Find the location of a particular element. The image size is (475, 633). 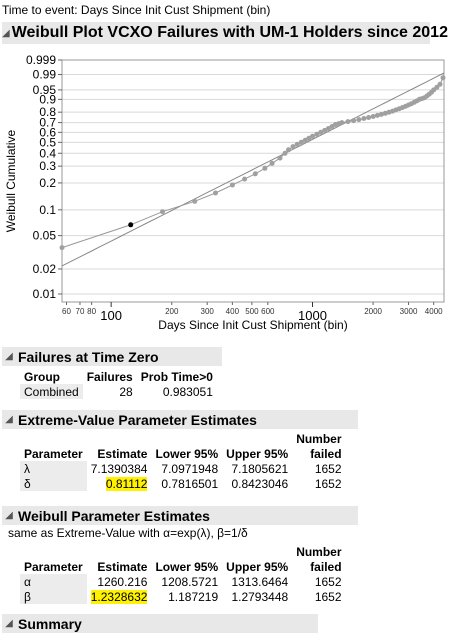

lower-cell: 1208.5721 is located at coordinates (190, 581).